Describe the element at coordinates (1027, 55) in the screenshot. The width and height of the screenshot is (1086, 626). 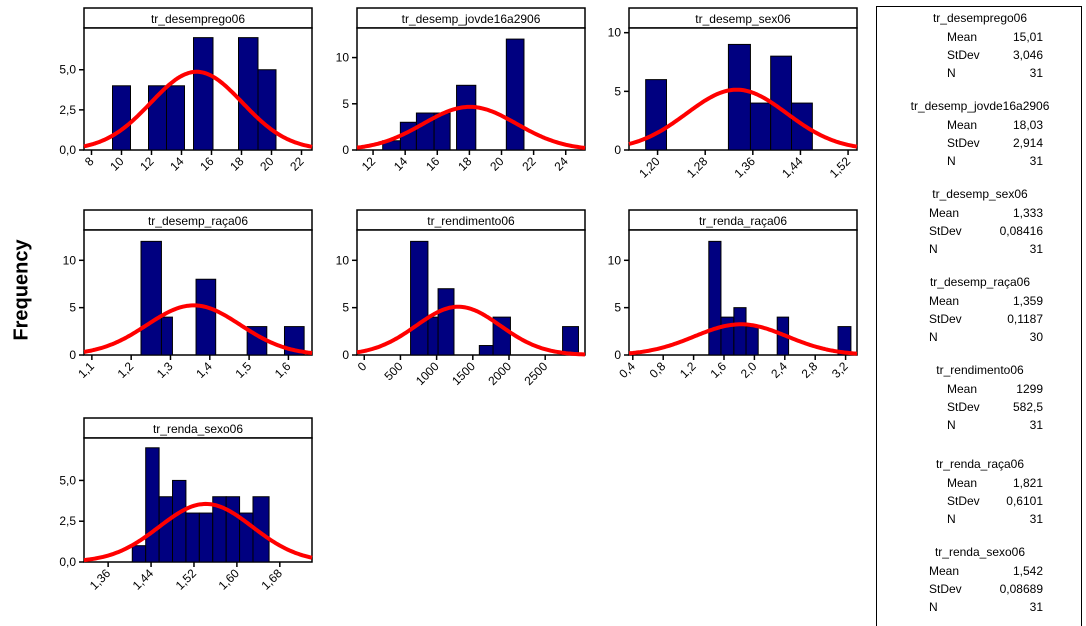
I see `stats-stdev-value: 3,046` at that location.